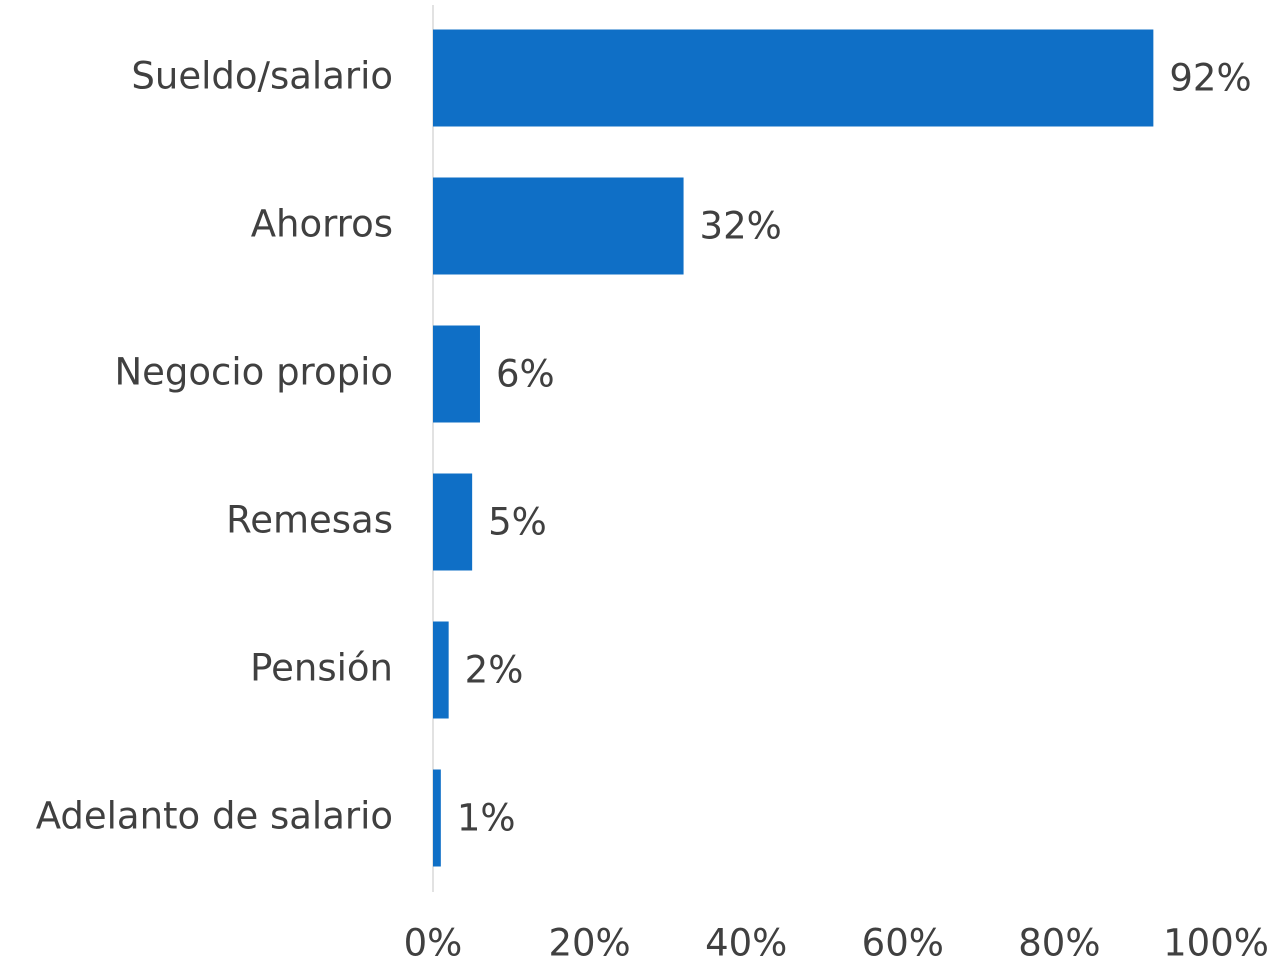  Describe the element at coordinates (309, 520) in the screenshot. I see `y-tick-label: Remesas` at that location.